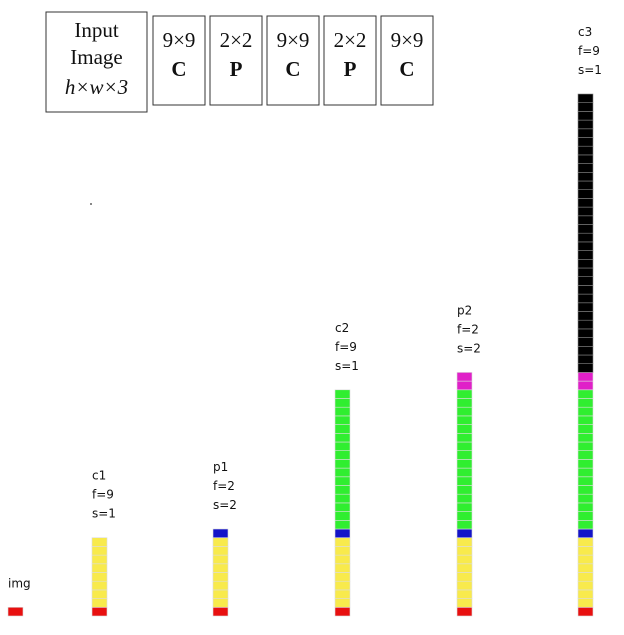  I want to click on column-label: c1, so click(99, 476).